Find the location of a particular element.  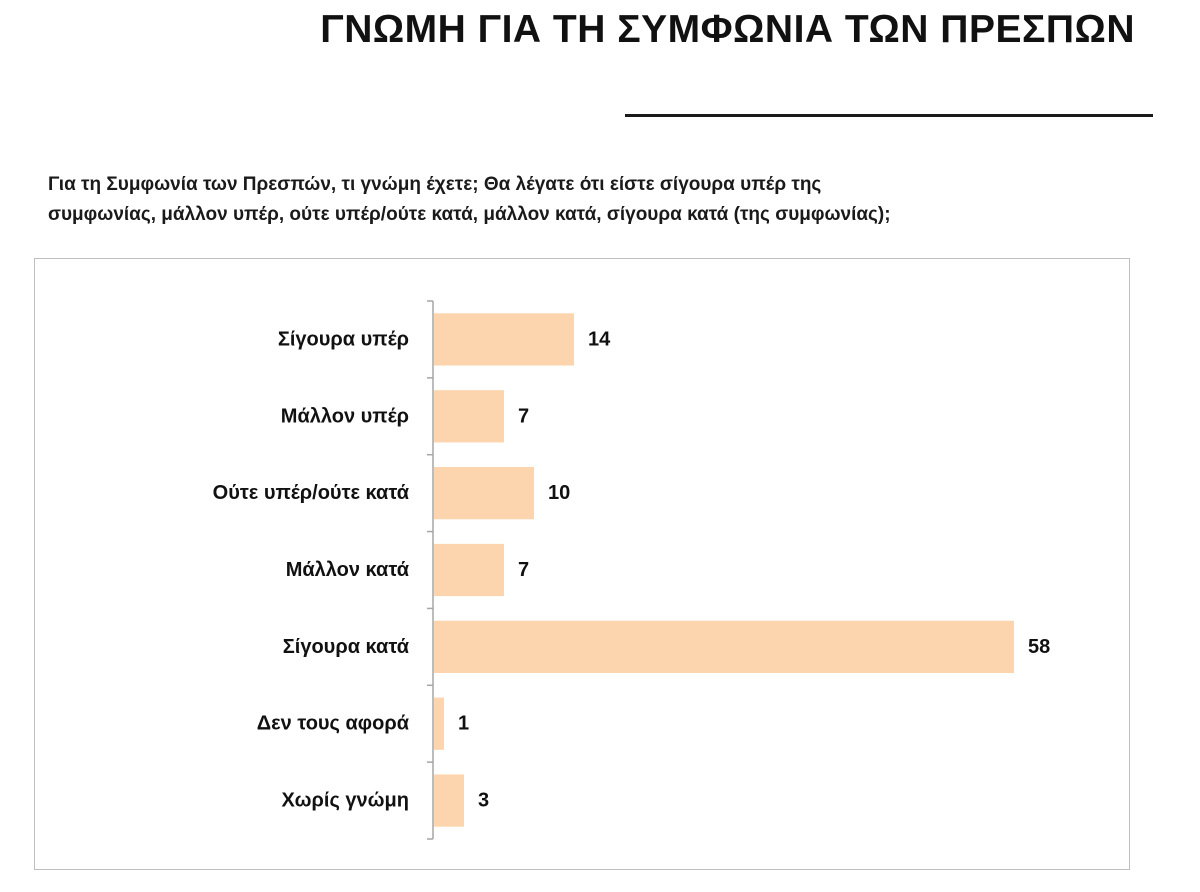

category-label: Χωρίς γνώμη is located at coordinates (345, 801).